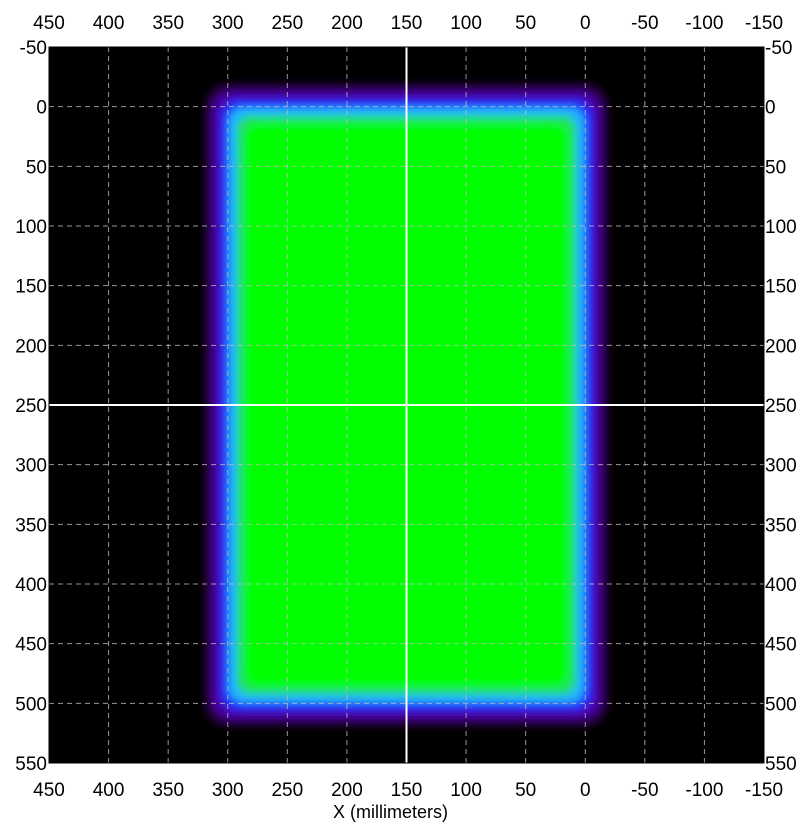  Describe the element at coordinates (781, 585) in the screenshot. I see `y-tick-label-right: 400` at that location.